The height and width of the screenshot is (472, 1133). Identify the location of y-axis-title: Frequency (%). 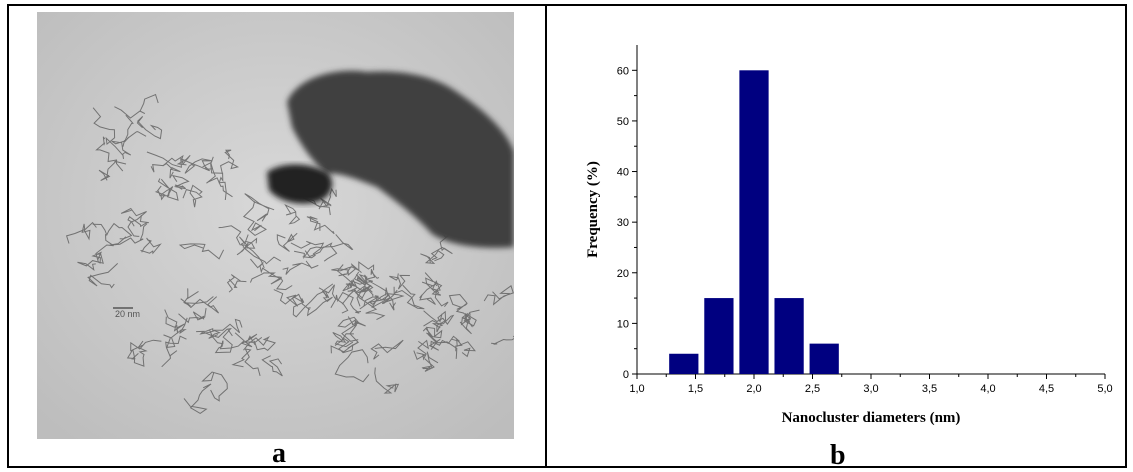
(593, 209).